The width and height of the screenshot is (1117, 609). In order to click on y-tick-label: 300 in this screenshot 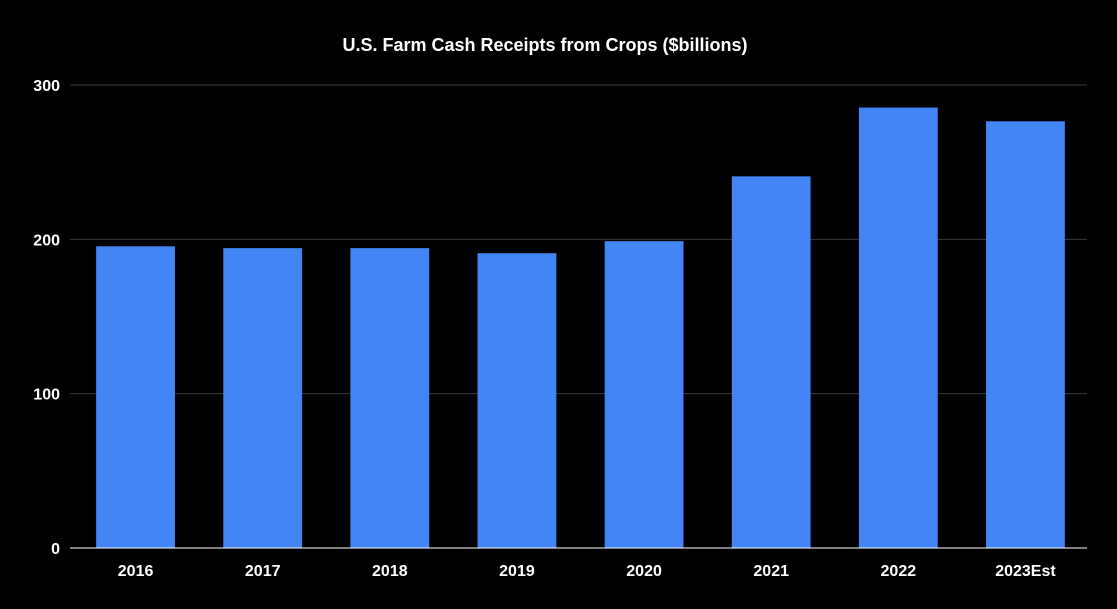, I will do `click(46, 86)`.